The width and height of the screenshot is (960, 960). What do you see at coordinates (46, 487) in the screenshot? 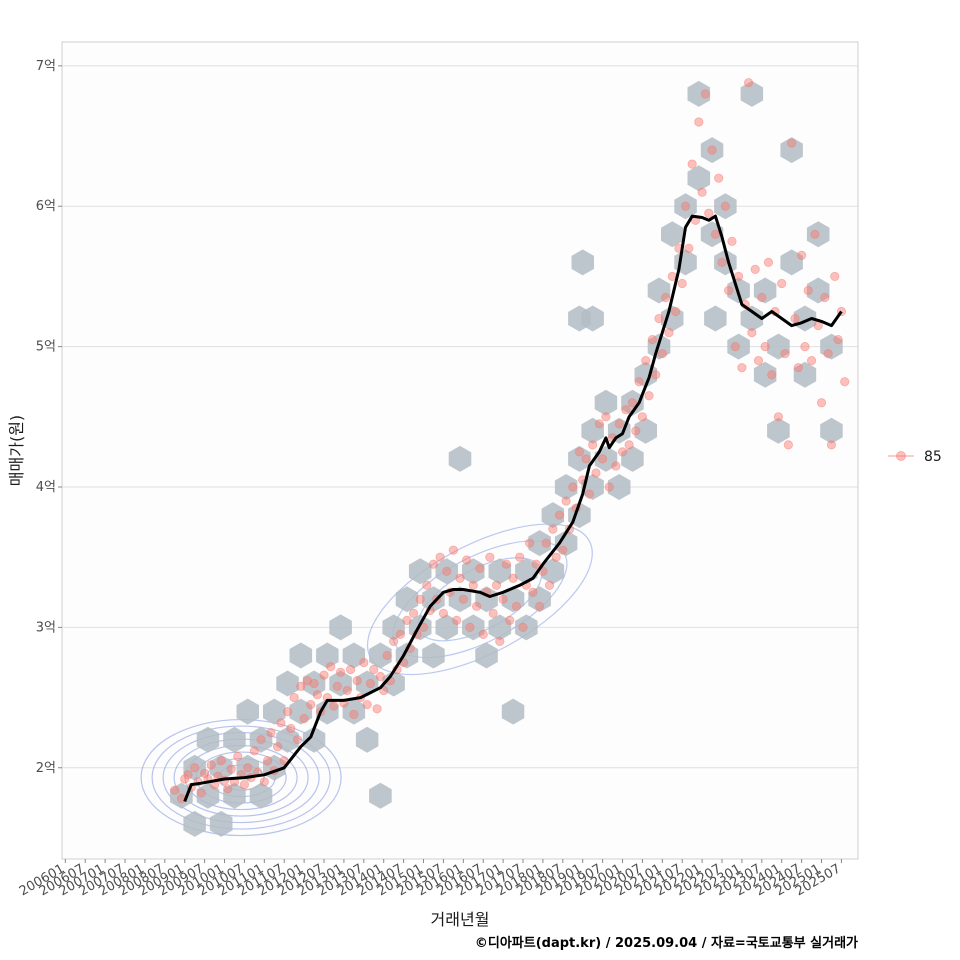
I see `y-tick-label: 4억` at bounding box center [46, 487].